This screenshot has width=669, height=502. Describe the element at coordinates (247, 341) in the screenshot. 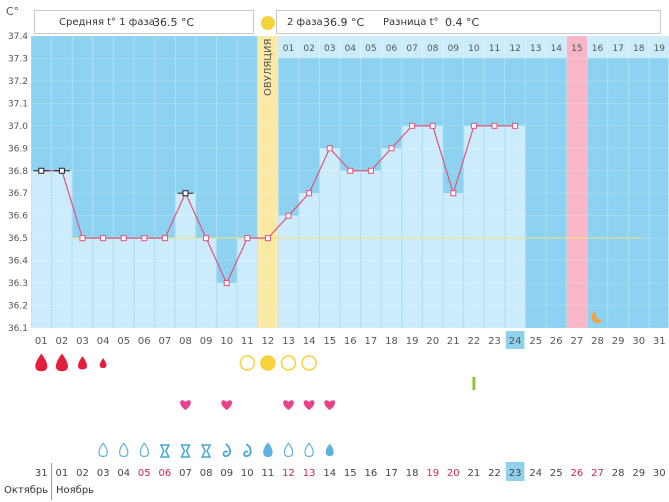

I see `day-label: 11` at that location.